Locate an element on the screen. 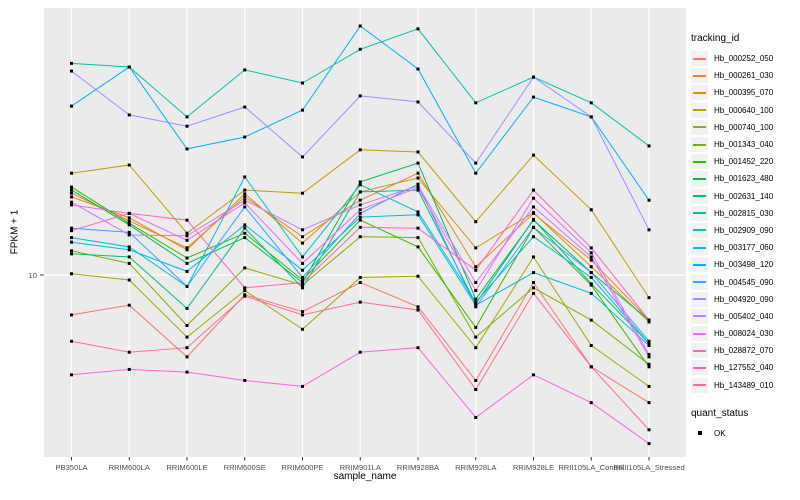 The image size is (800, 500). legend-item-Hb_000395_070: Hb_000395_070 is located at coordinates (745, 92).